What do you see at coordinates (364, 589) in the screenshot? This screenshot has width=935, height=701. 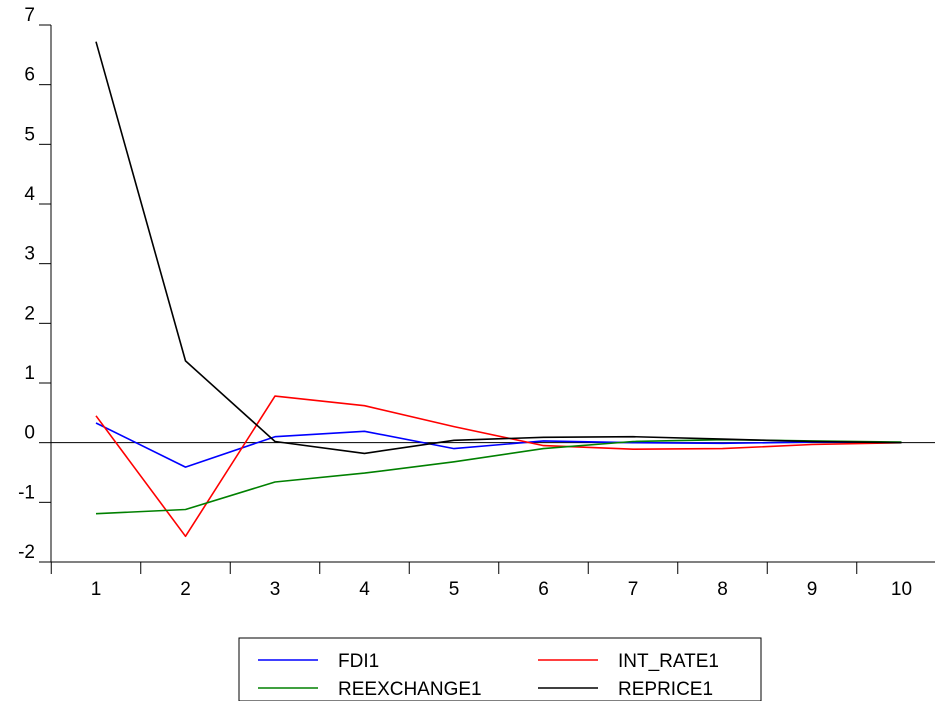 I see `x-tick-label: 4` at bounding box center [364, 589].